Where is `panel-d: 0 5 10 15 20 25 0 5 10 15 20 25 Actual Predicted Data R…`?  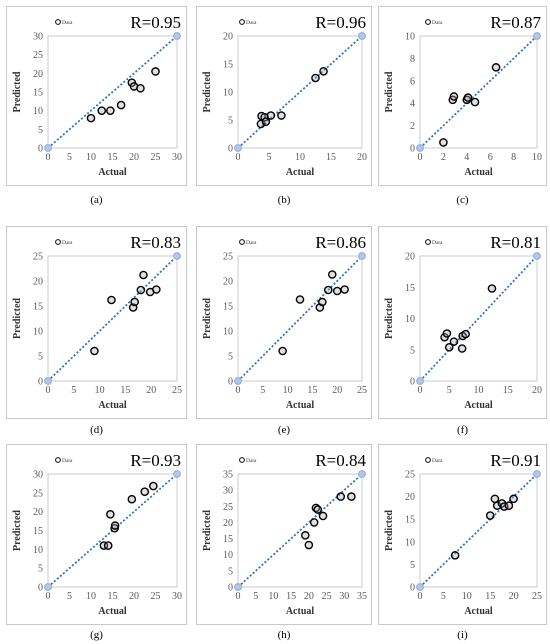 panel-d: 0 5 10 15 20 25 0 5 10 15 20 25 Actual Predicted Data R… is located at coordinates (96, 331).